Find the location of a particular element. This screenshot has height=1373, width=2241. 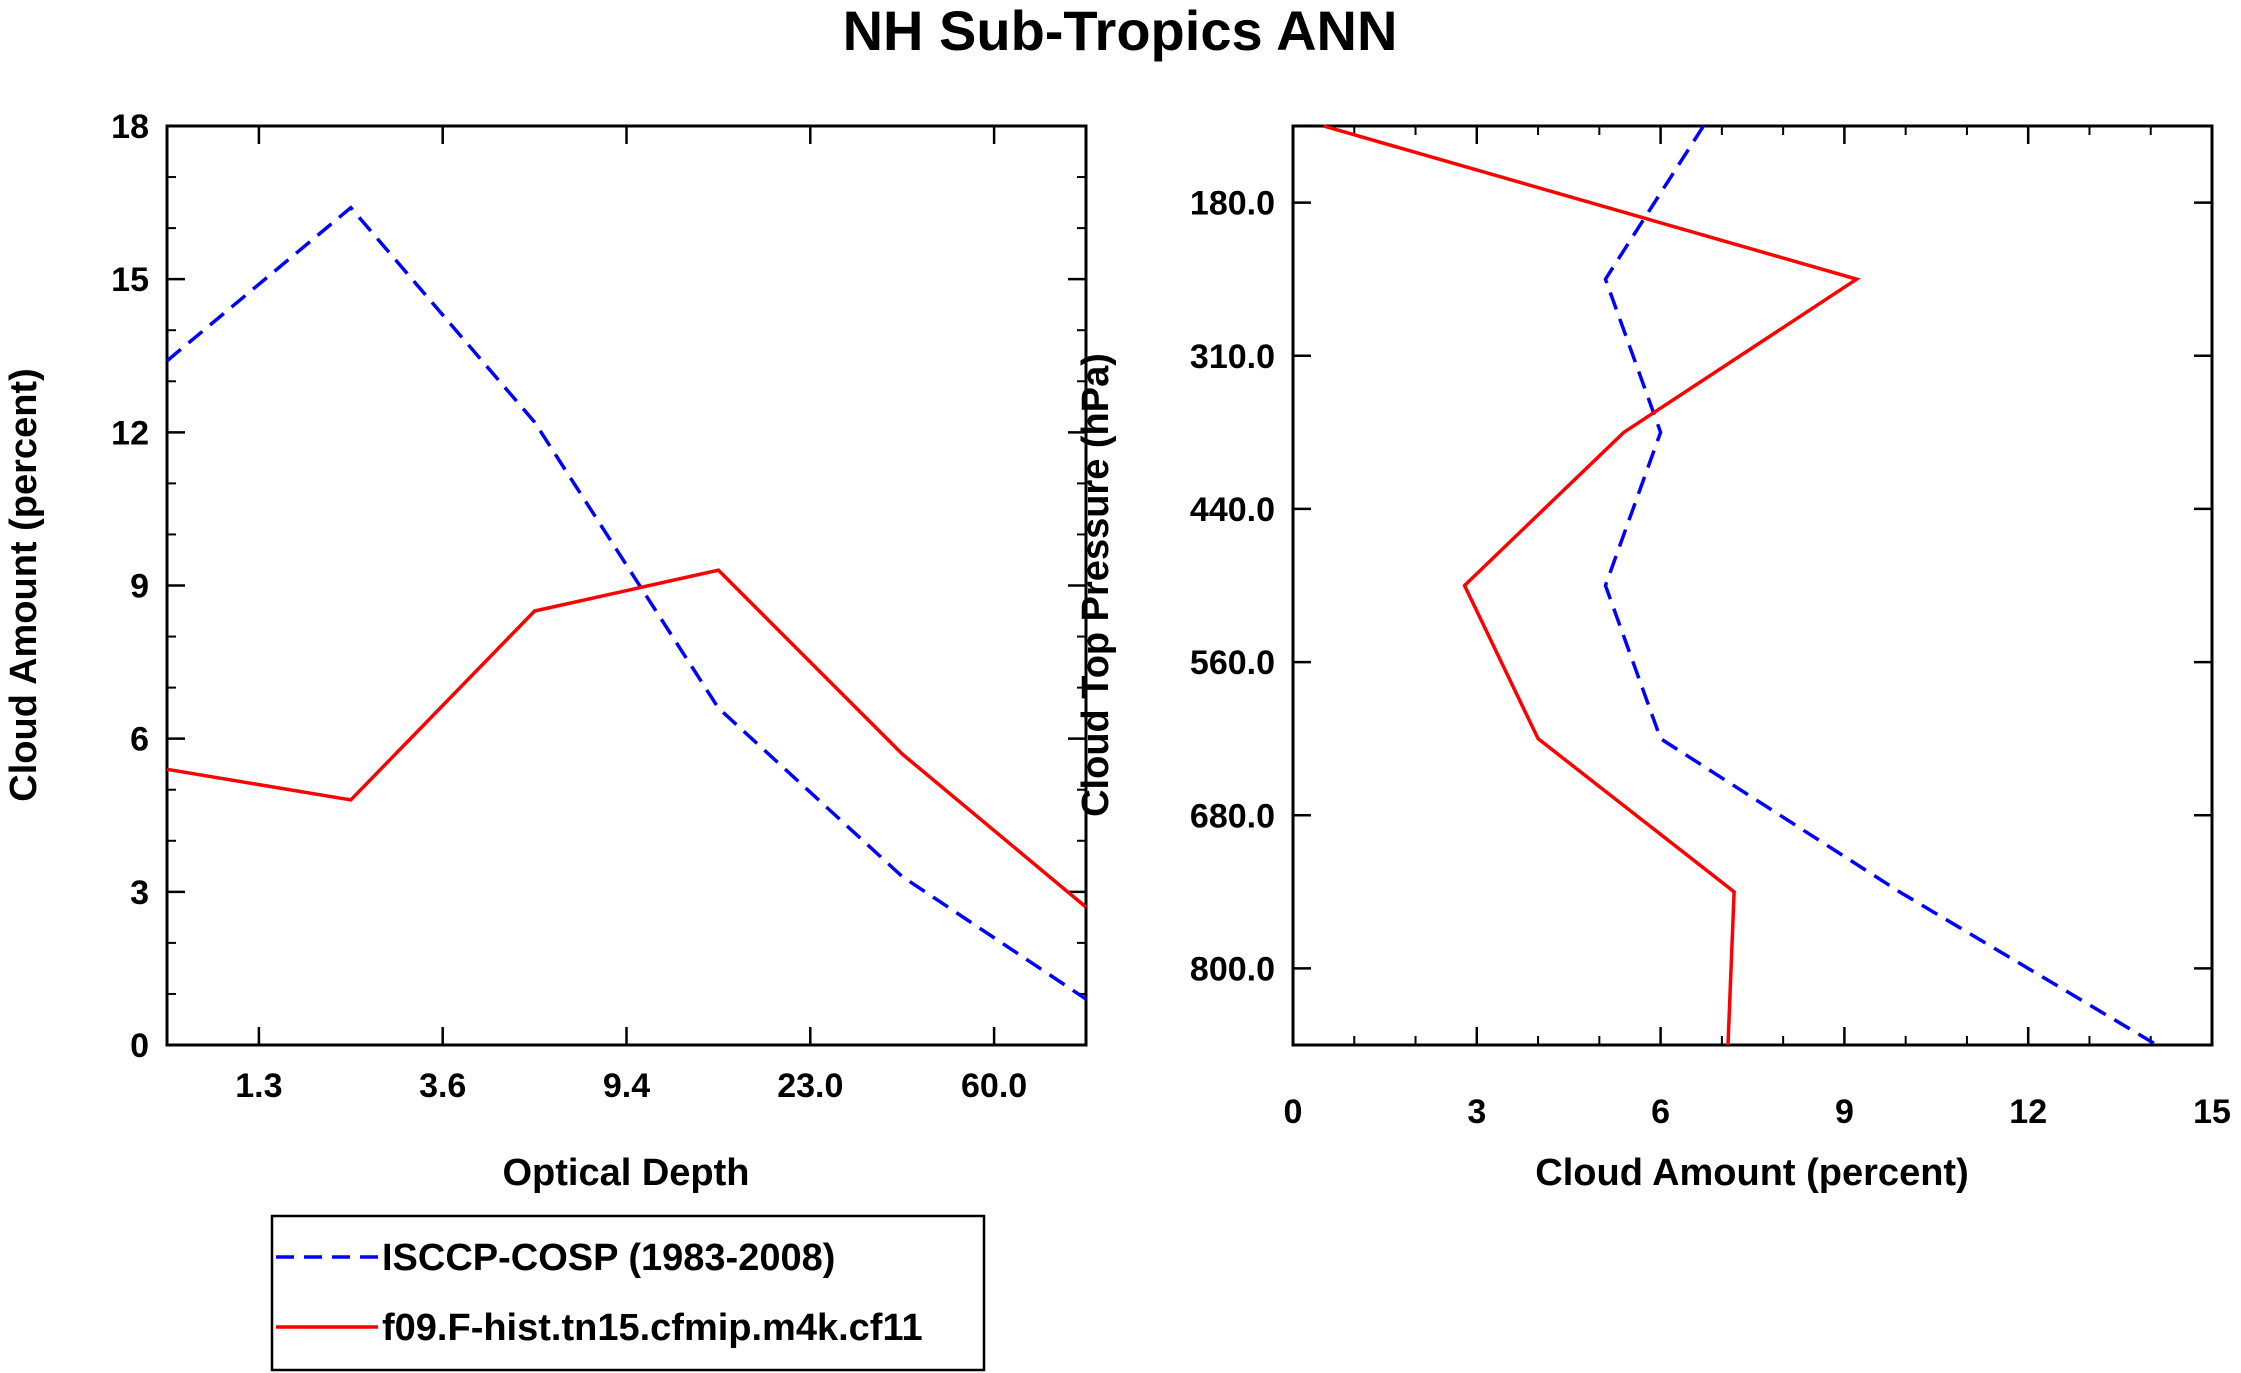

legend-label-isccp: ISCCP-COSP (1983-2008) is located at coordinates (608, 1258).